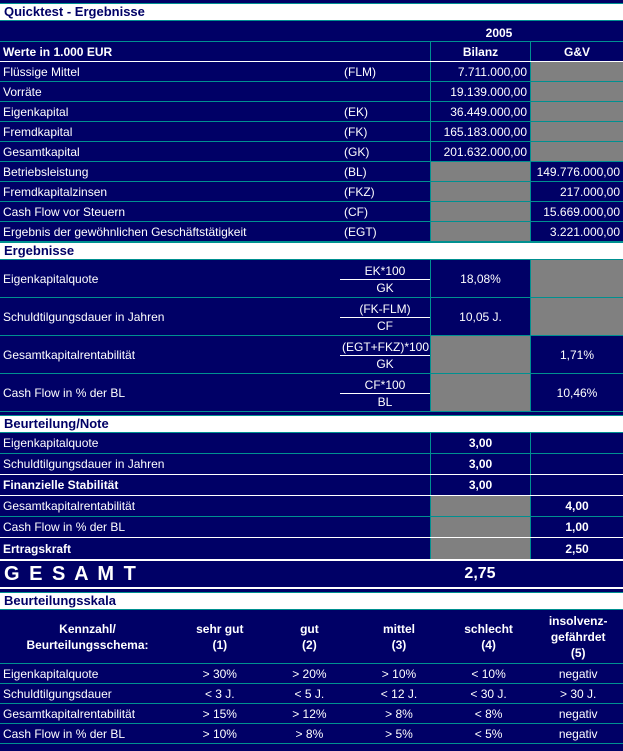  Describe the element at coordinates (311, 132) in the screenshot. I see `table-row: Fremdkapital (FK) 165.183.000,00` at that location.